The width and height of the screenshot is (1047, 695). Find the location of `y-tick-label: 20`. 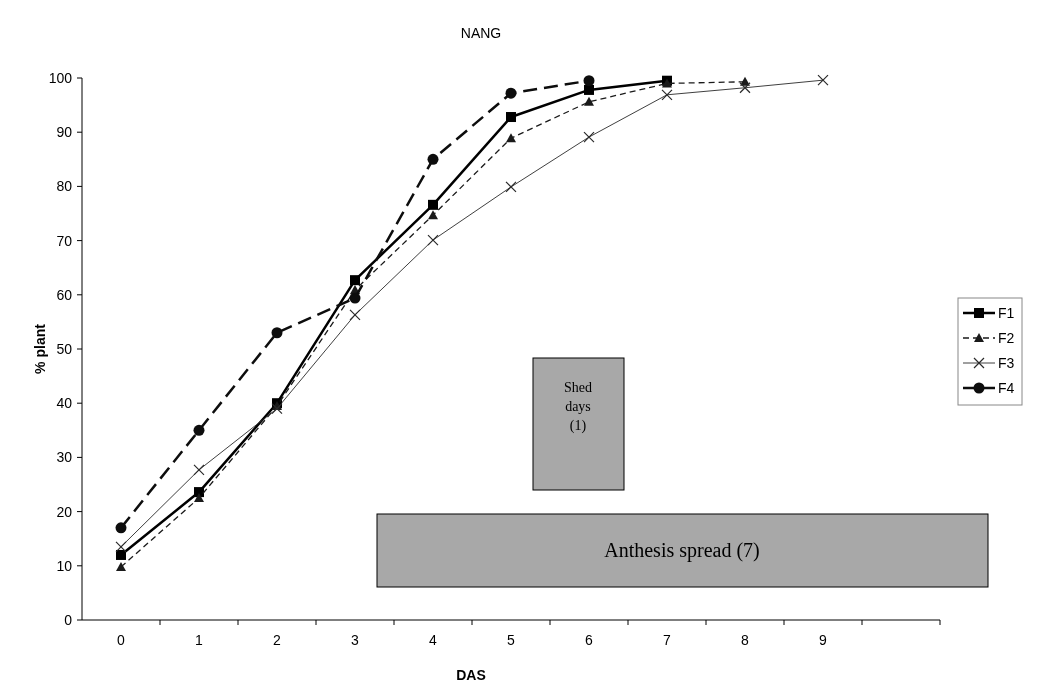

y-tick-label: 20 is located at coordinates (64, 511).